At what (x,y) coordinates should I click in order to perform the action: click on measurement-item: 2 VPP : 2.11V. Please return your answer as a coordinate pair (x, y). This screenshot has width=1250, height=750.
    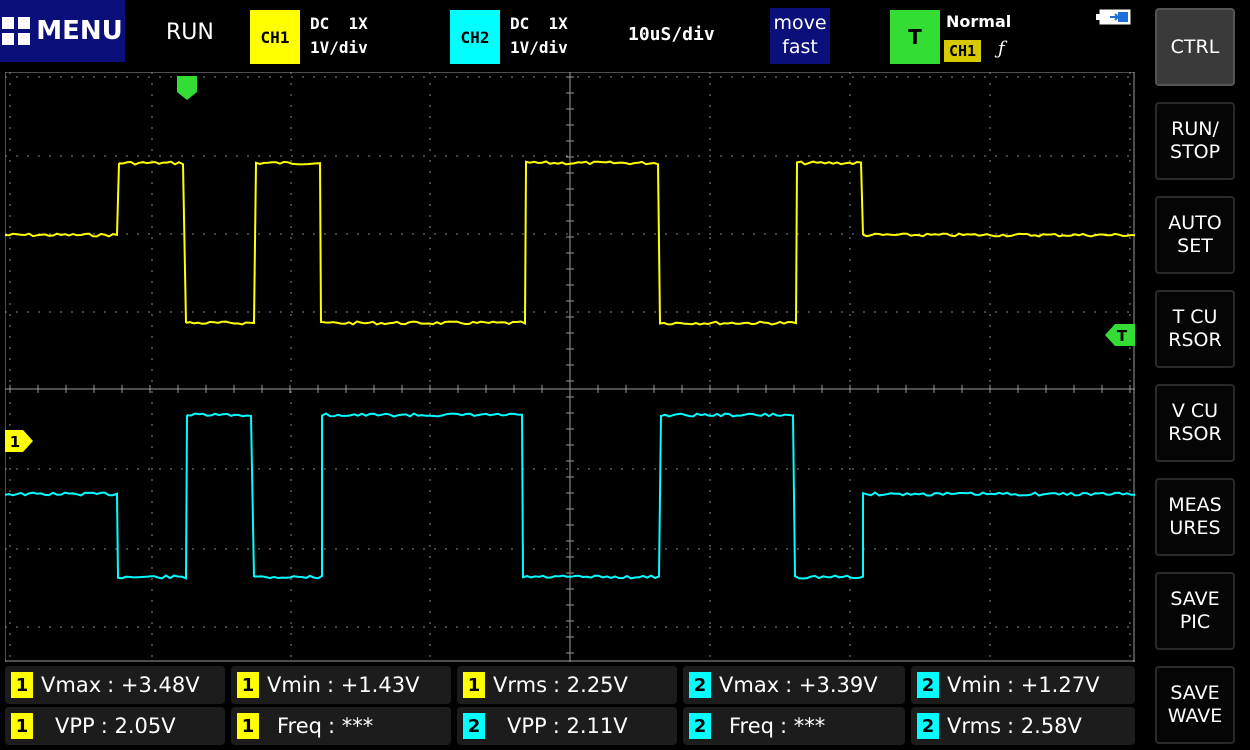
    Looking at the image, I should click on (567, 726).